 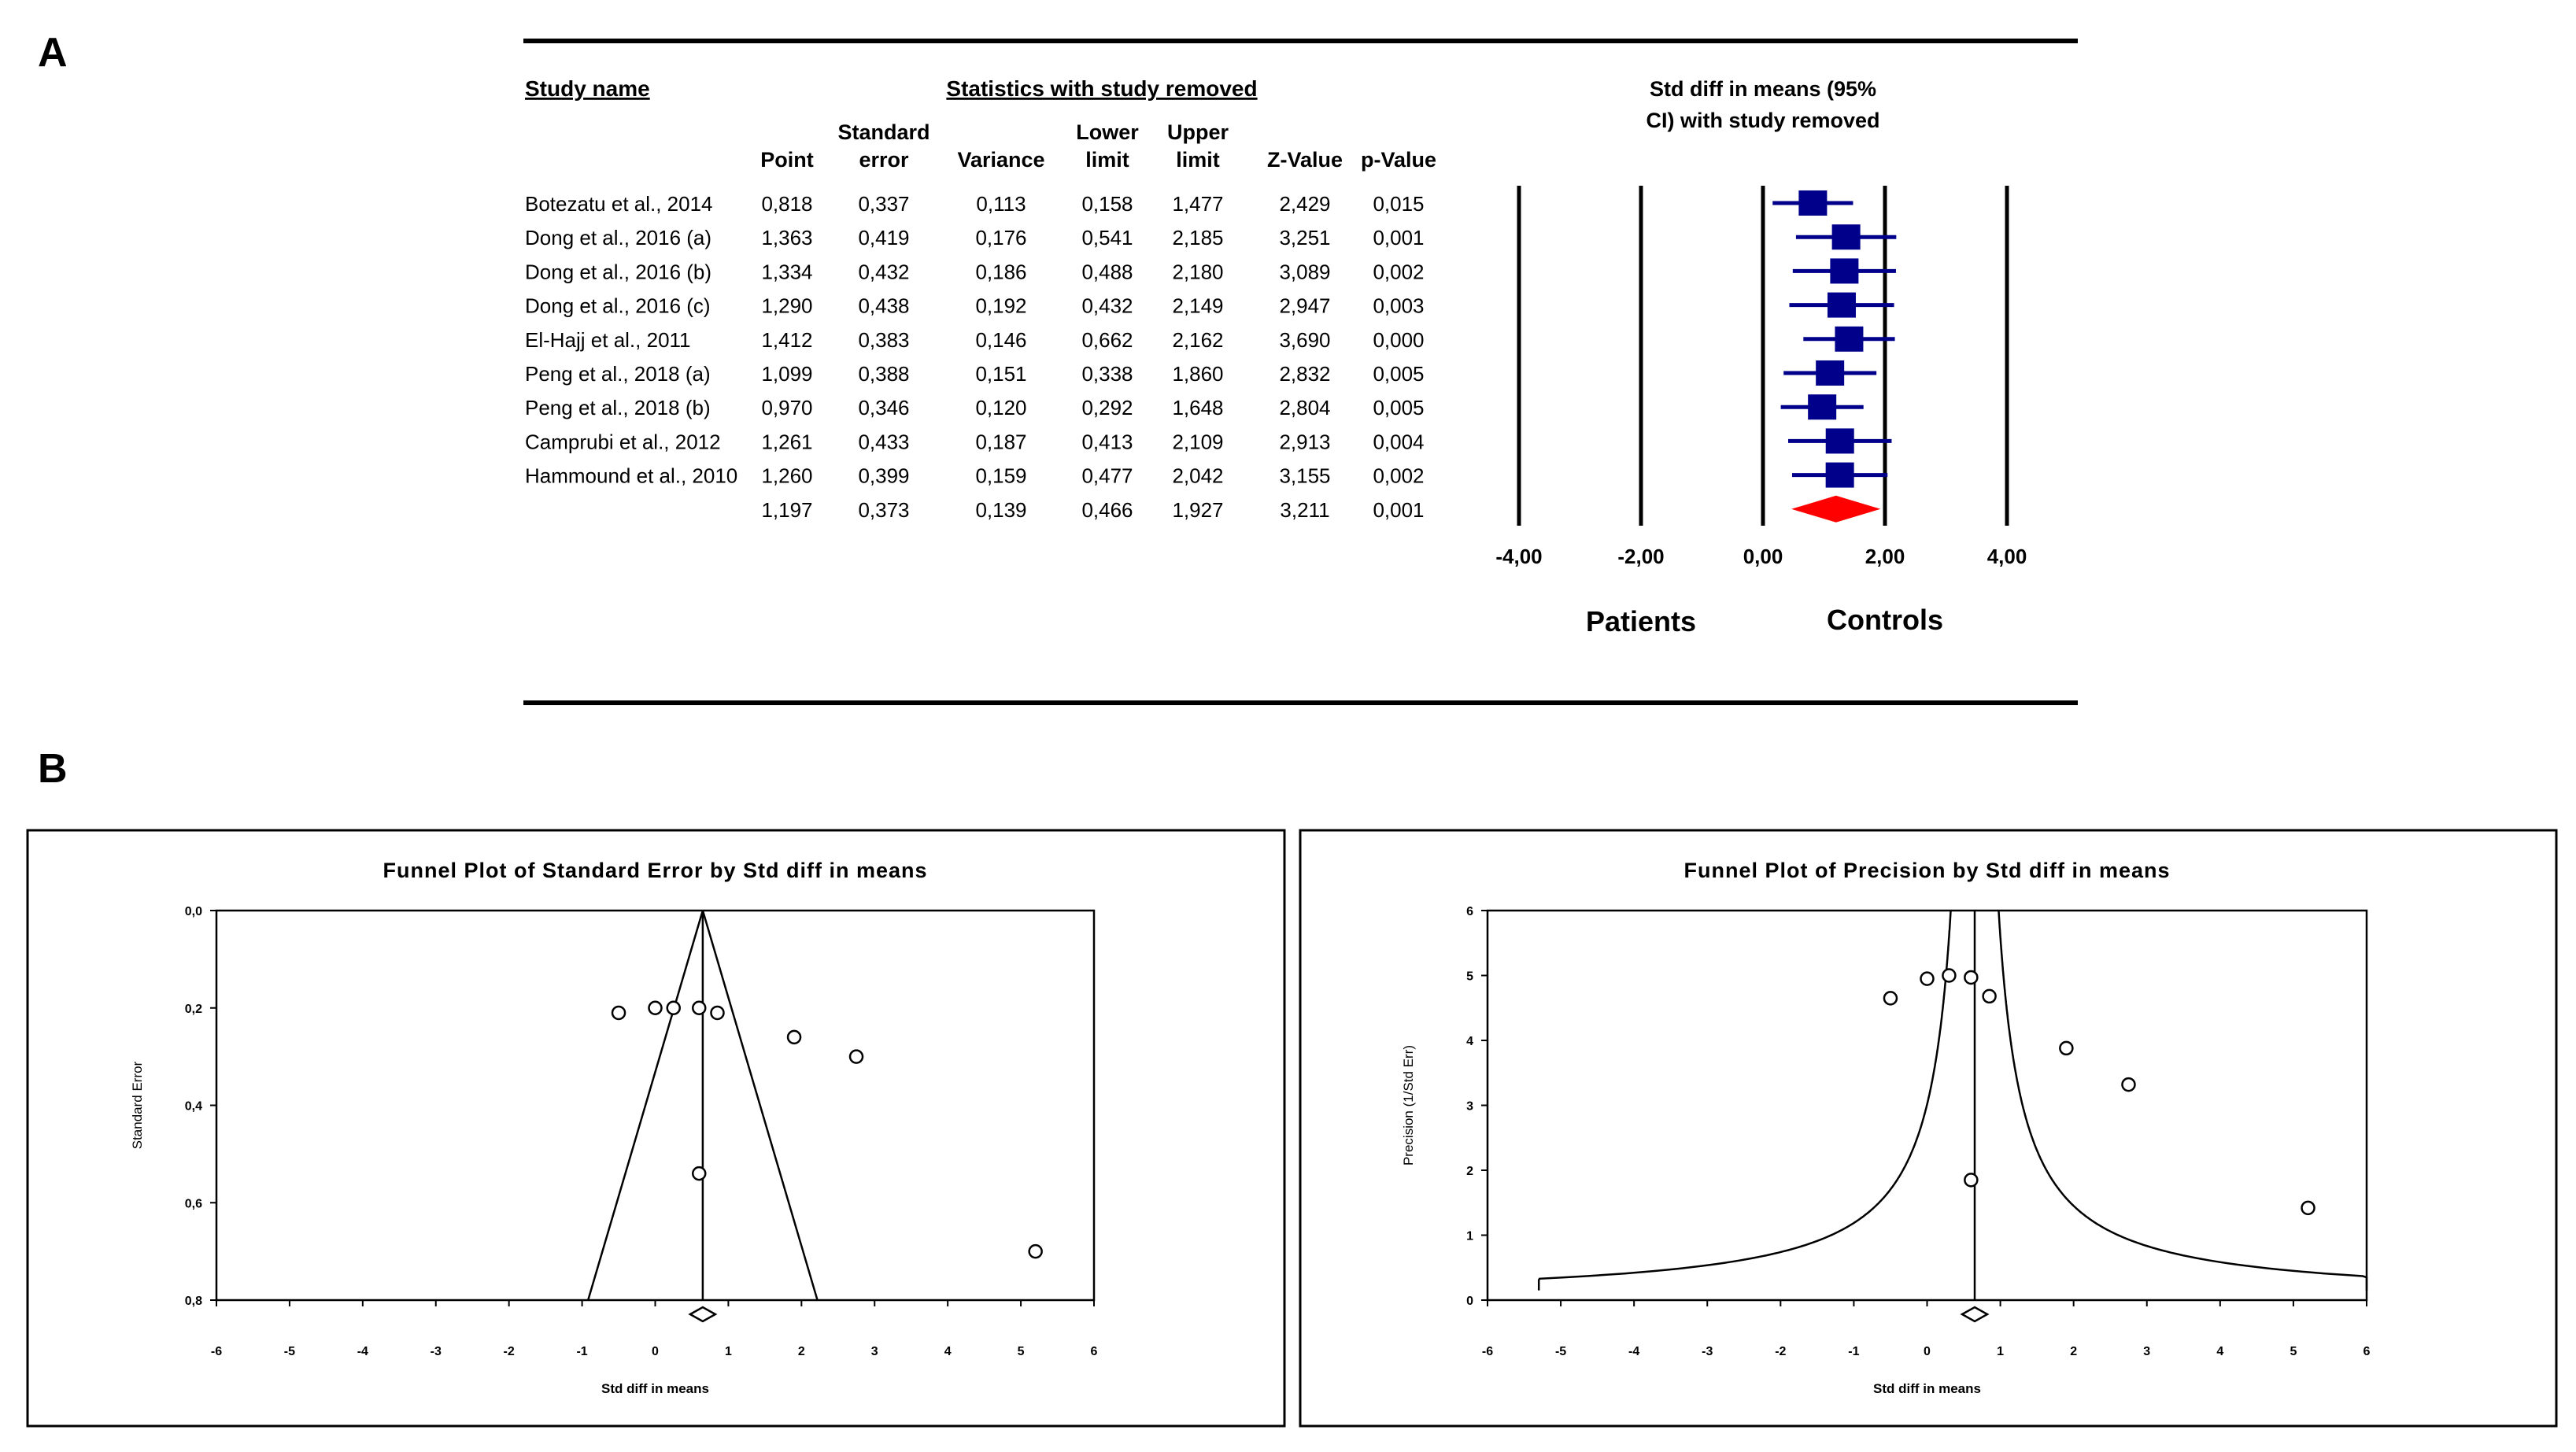 What do you see at coordinates (53, 769) in the screenshot?
I see `panel-b-label: B` at bounding box center [53, 769].